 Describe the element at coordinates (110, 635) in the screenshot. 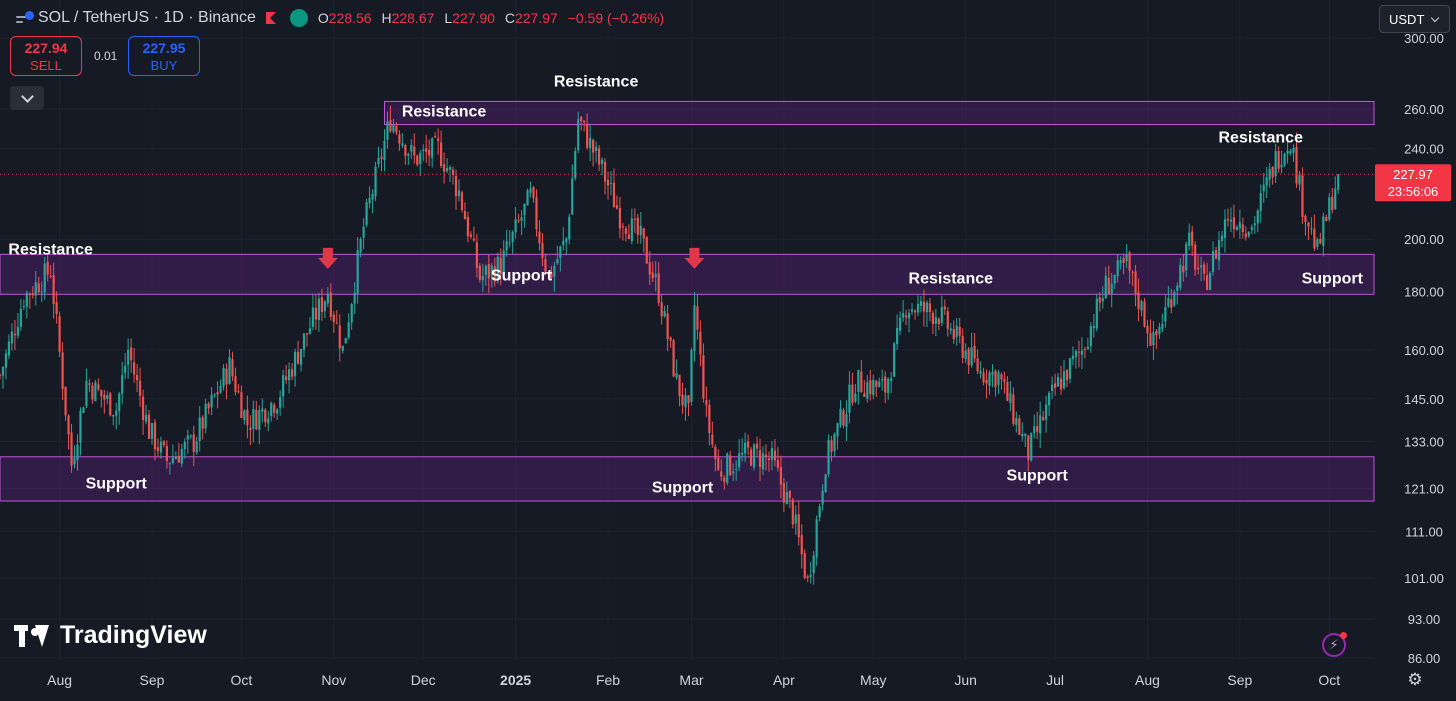

I see `tradingview-logo: TradingView` at that location.